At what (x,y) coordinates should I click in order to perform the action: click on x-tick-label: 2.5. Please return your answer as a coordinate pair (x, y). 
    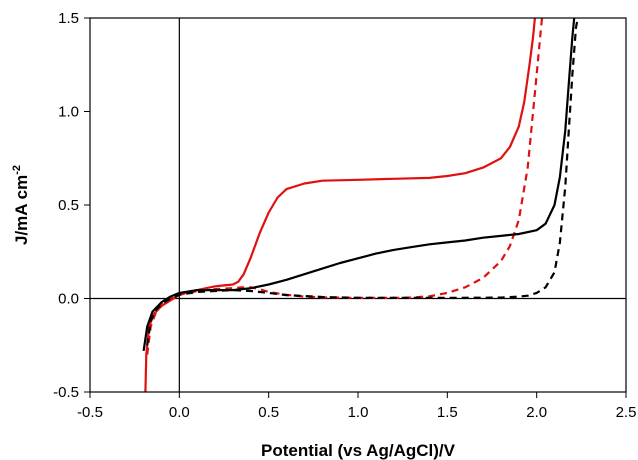
    Looking at the image, I should click on (626, 412).